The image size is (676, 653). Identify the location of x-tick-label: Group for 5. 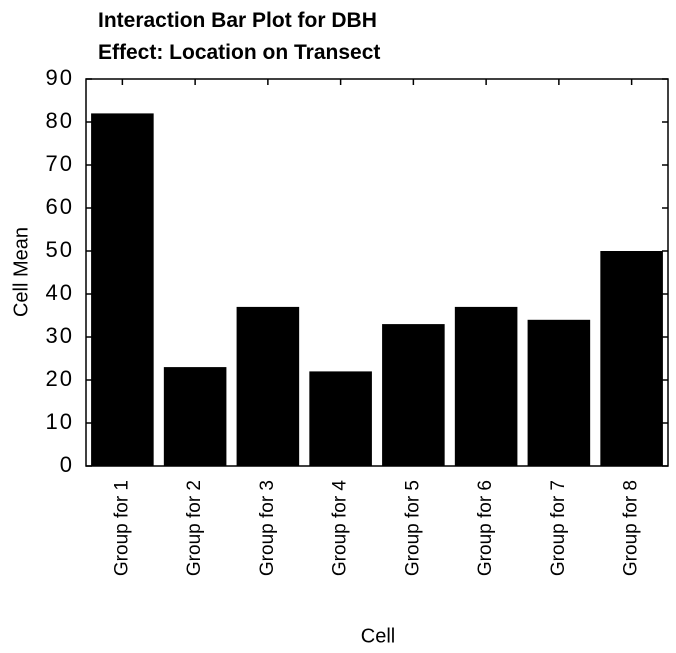
(412, 528).